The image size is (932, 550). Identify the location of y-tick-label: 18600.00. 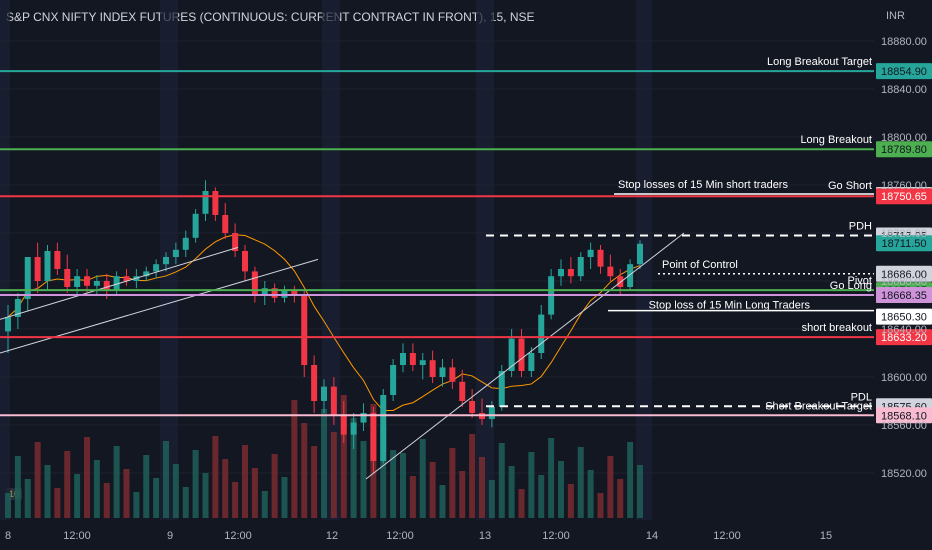
(904, 378).